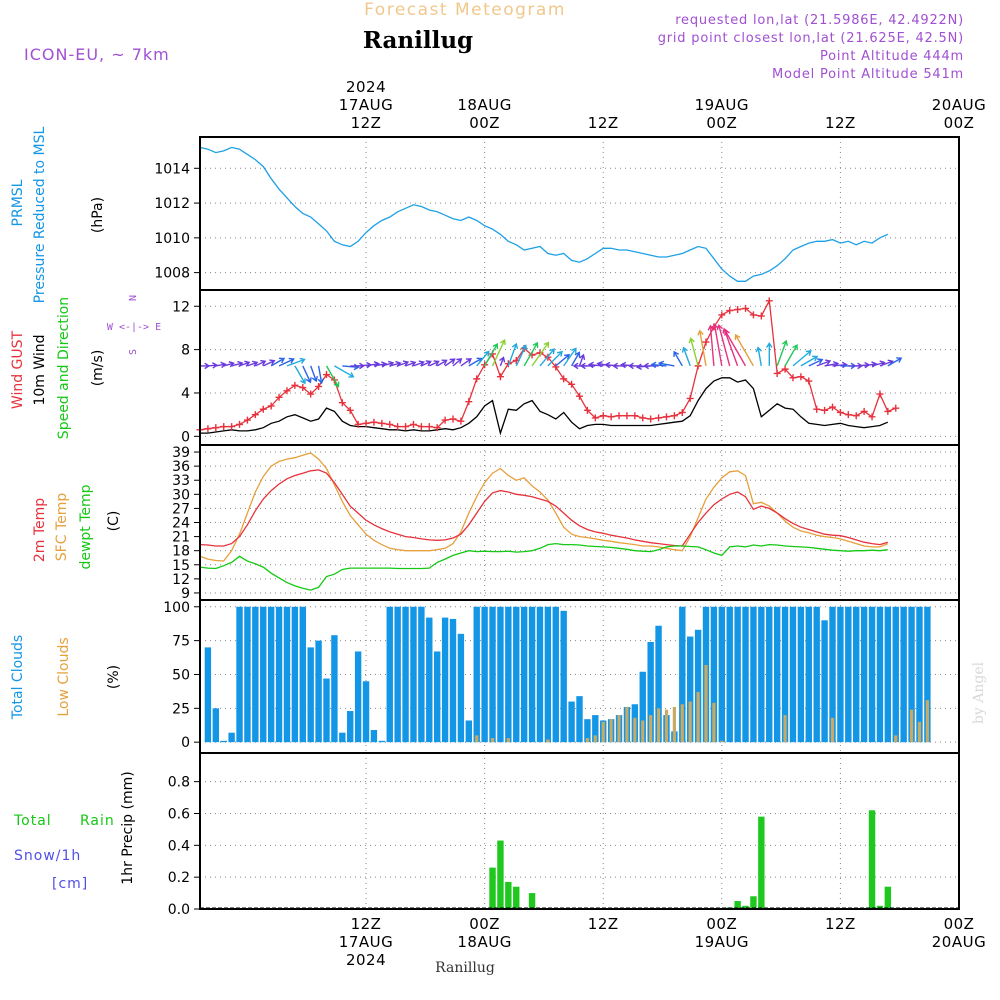 The height and width of the screenshot is (1000, 1000). I want to click on bottom-time-label: 18AUG, so click(484, 942).